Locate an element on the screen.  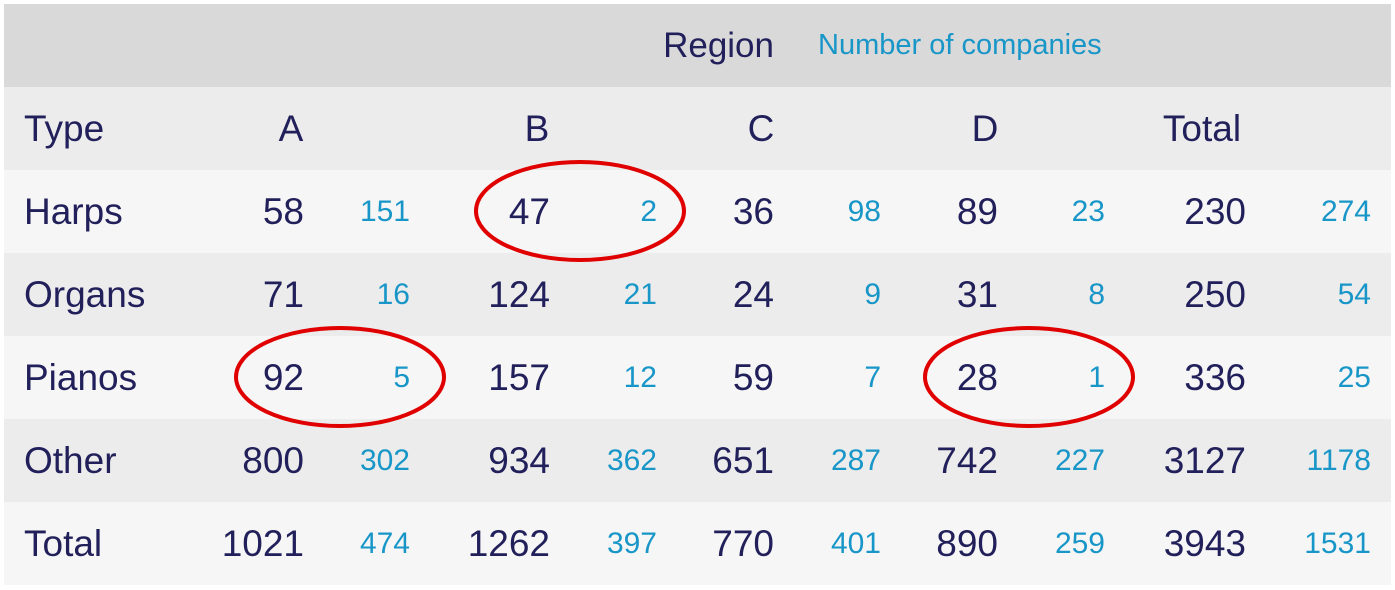
table-row-pianos: Pianos 92 5 157 12 59 7 28 1 336 25 is located at coordinates (697, 377).